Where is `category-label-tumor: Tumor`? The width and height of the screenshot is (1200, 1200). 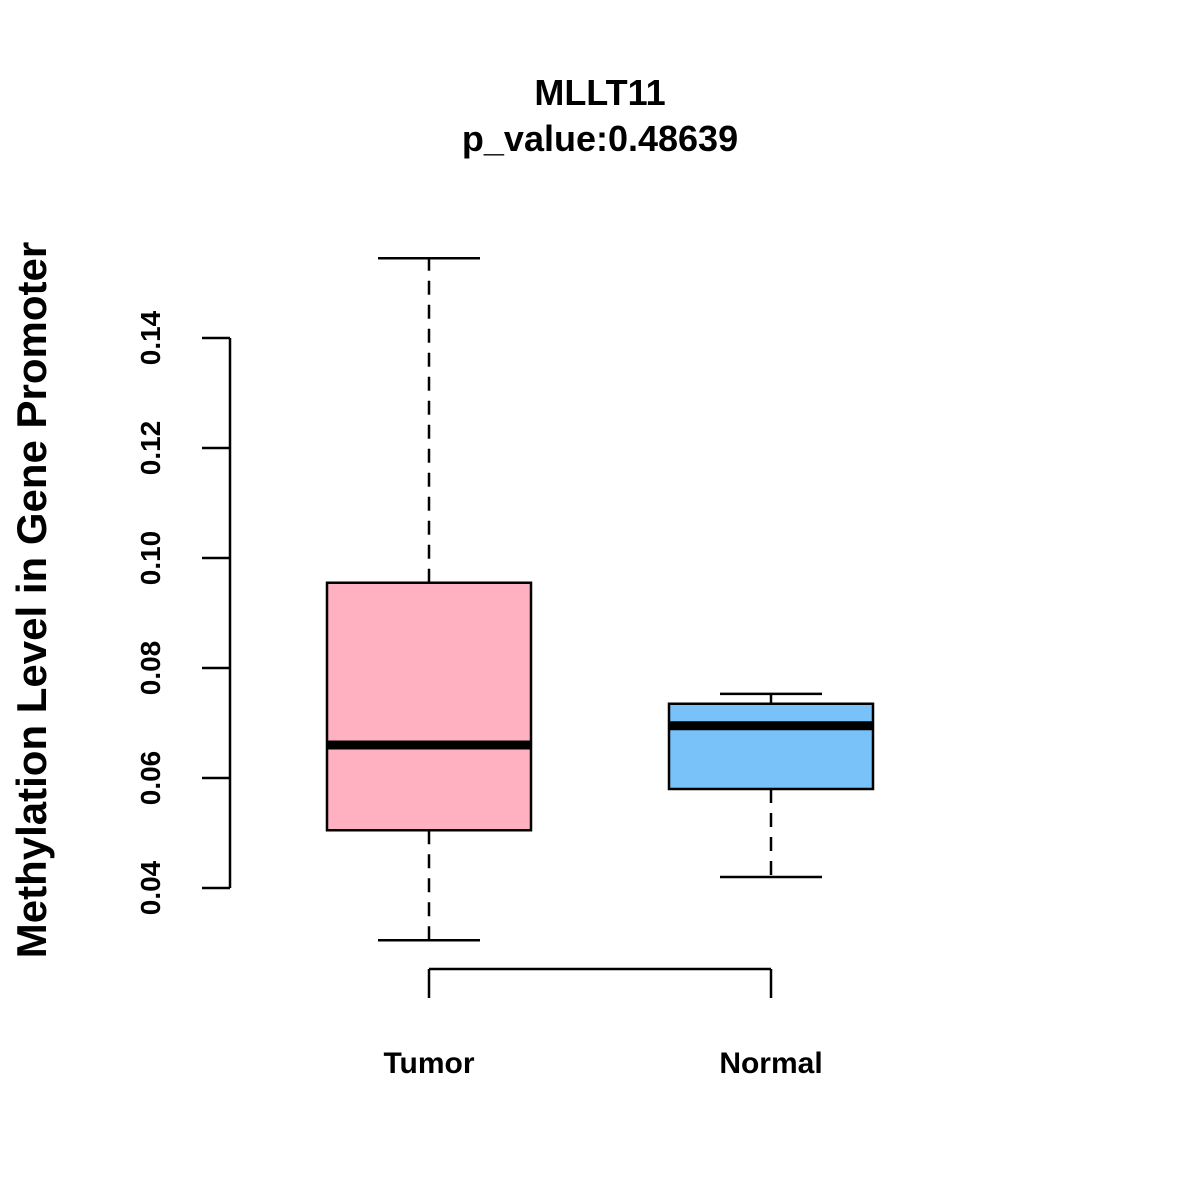
category-label-tumor: Tumor is located at coordinates (428, 1063).